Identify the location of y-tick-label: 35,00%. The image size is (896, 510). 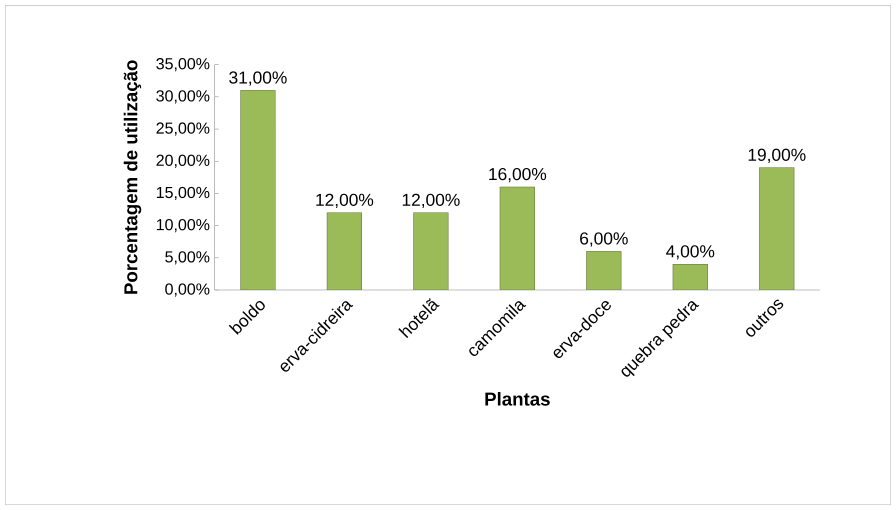
(183, 65).